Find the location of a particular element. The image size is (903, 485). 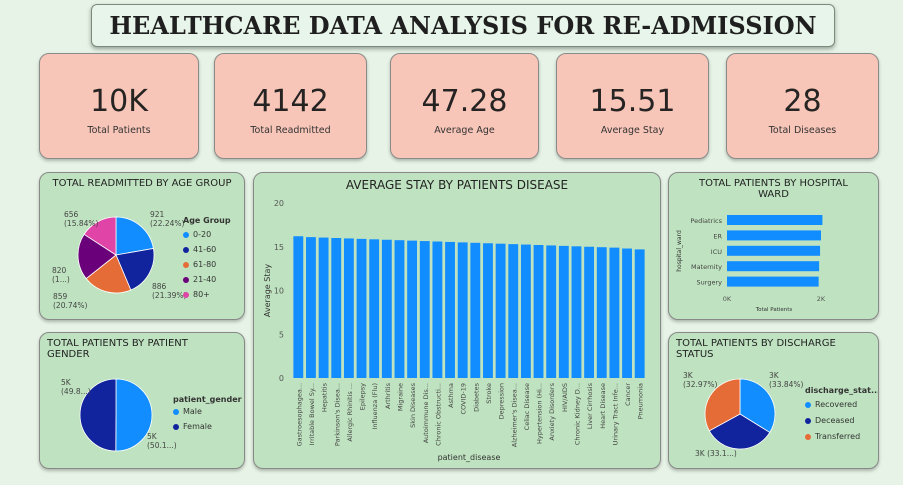

legend-title: patient_gender is located at coordinates (207, 399).